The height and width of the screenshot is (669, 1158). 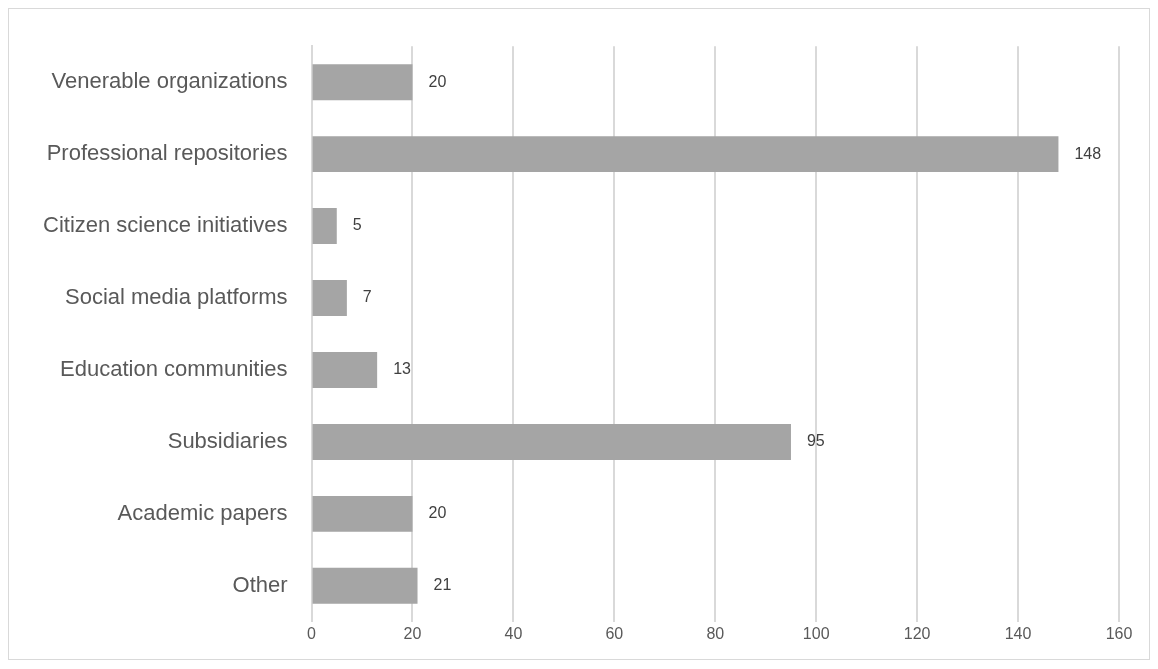 I want to click on y-tick-label: Education communities, so click(x=174, y=369).